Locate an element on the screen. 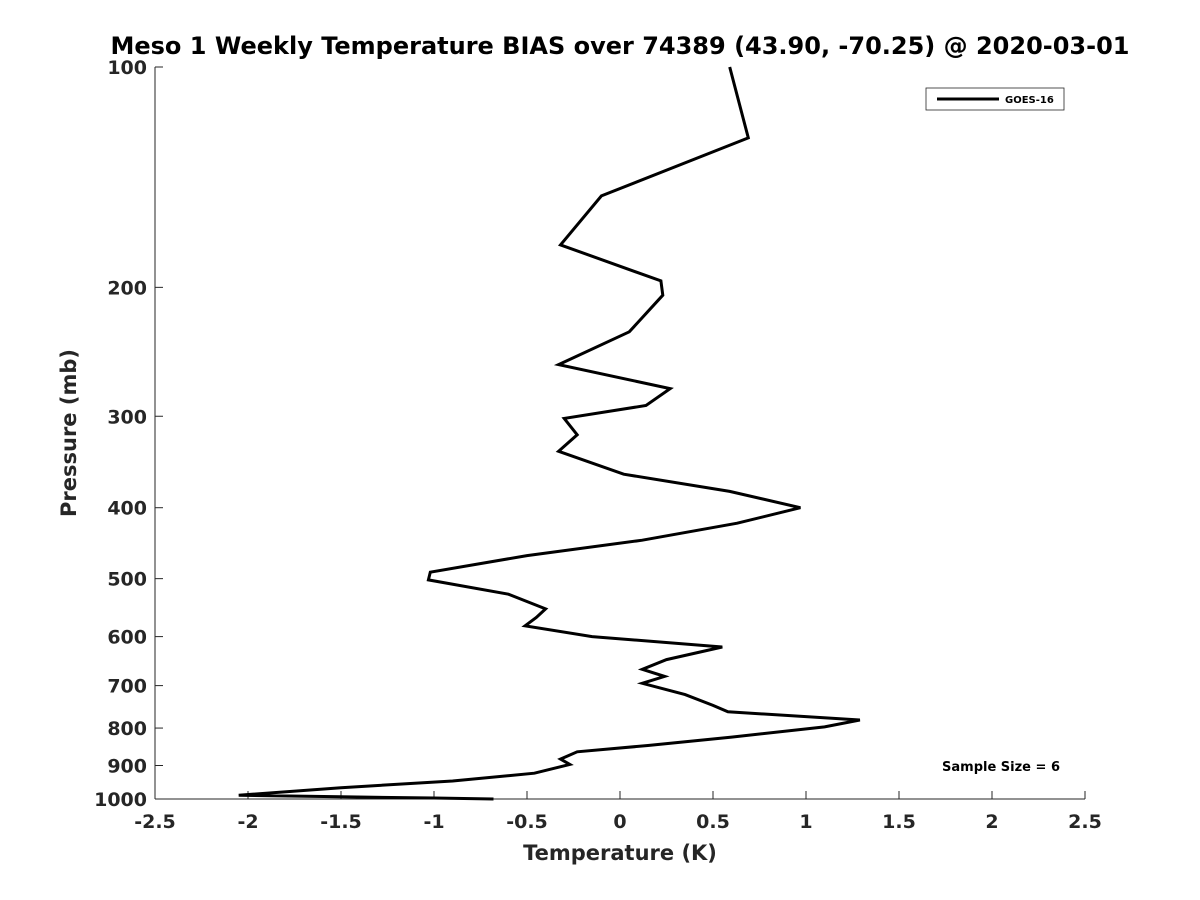 This screenshot has width=1200, height=900. x-tick-label: 0 is located at coordinates (619, 822).